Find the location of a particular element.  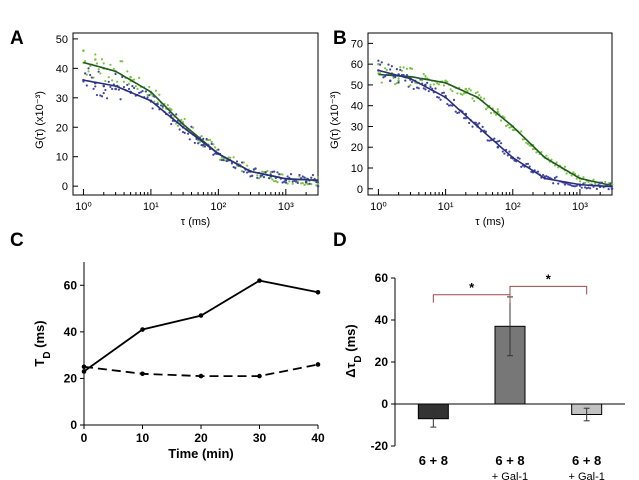

x-tick-label: 10² is located at coordinates (513, 207).